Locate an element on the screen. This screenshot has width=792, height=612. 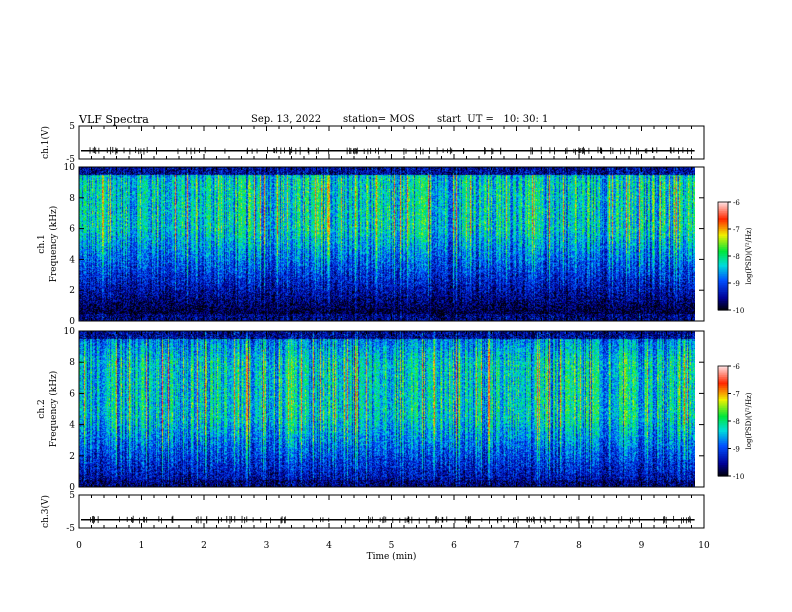
ch2-spectrogram-colorbar-tick-label: -8 is located at coordinates (736, 422).